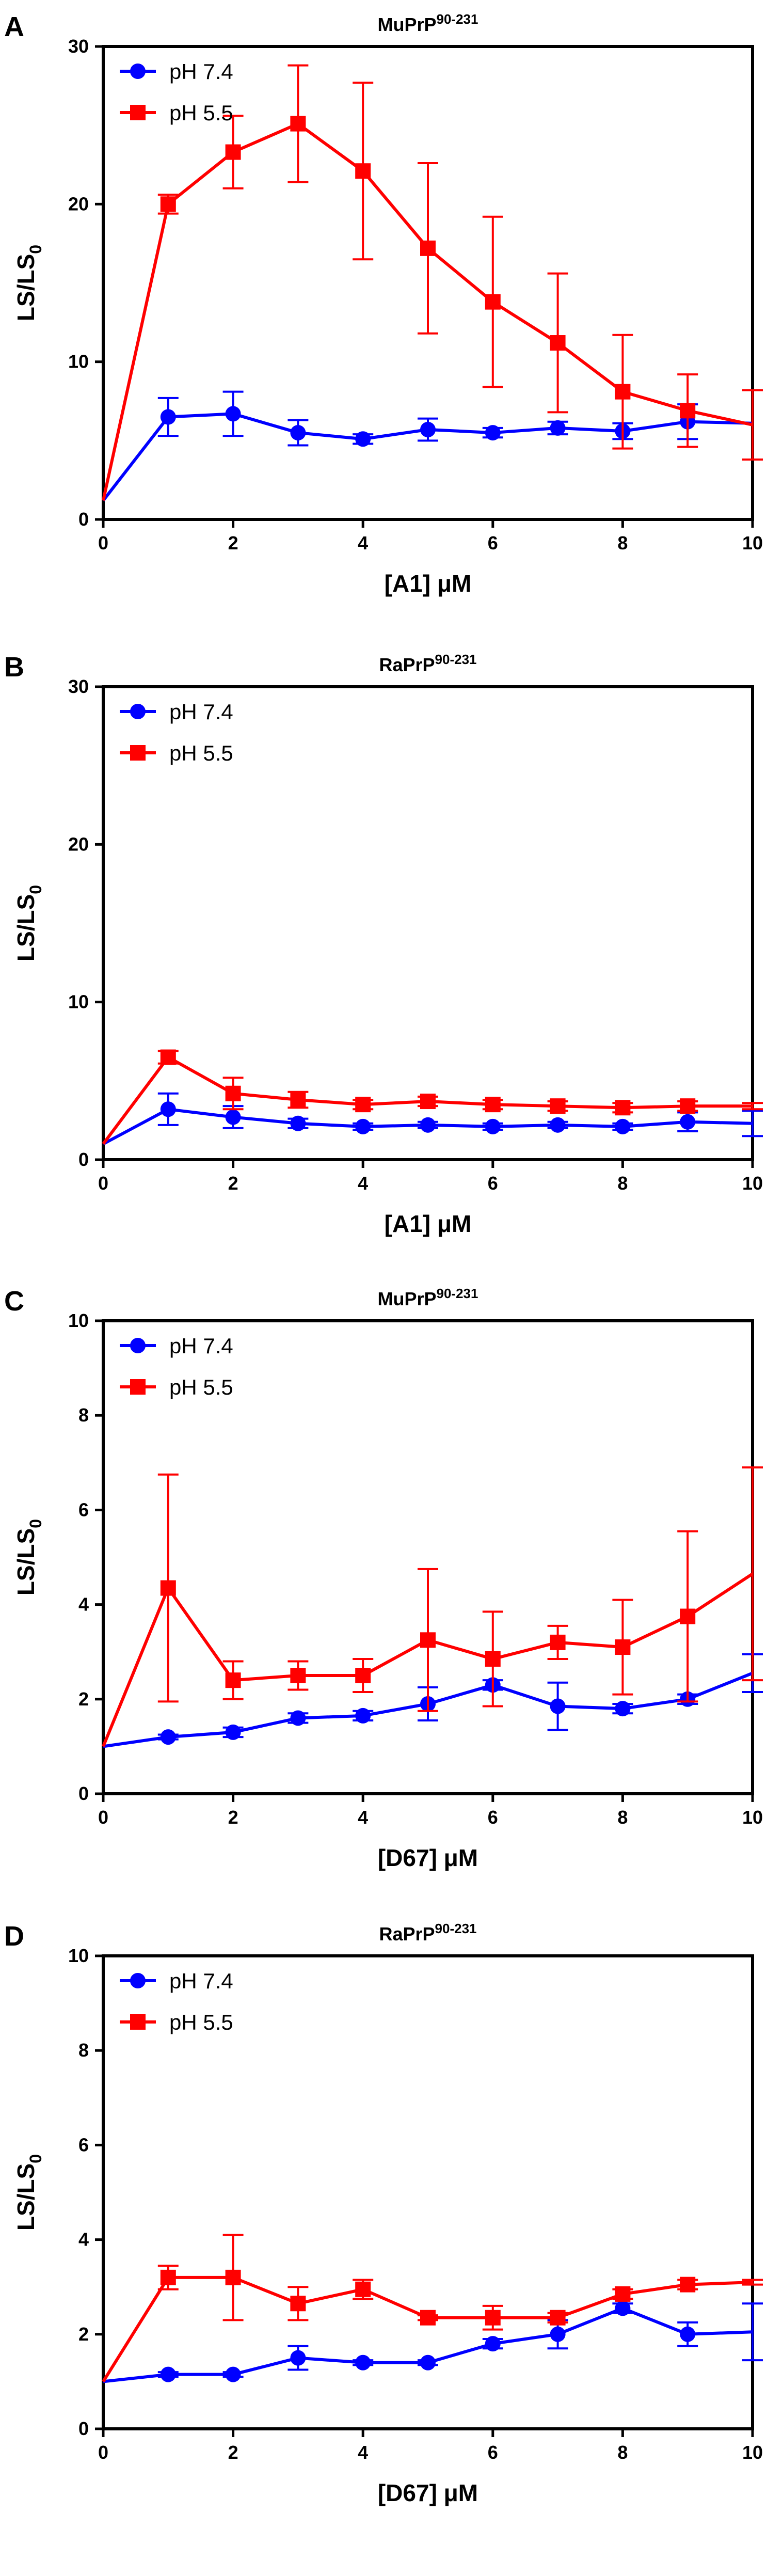 The height and width of the screenshot is (2576, 783). I want to click on y-tick-label: 8, so click(83, 2051).